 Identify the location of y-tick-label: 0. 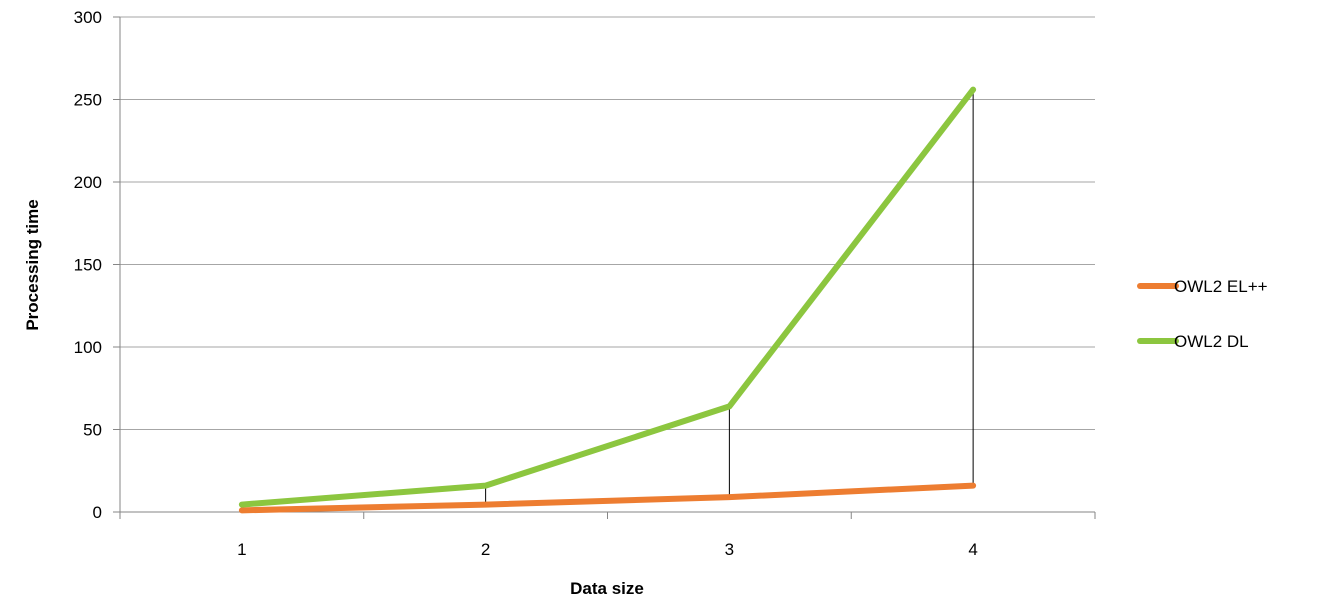
(97, 512).